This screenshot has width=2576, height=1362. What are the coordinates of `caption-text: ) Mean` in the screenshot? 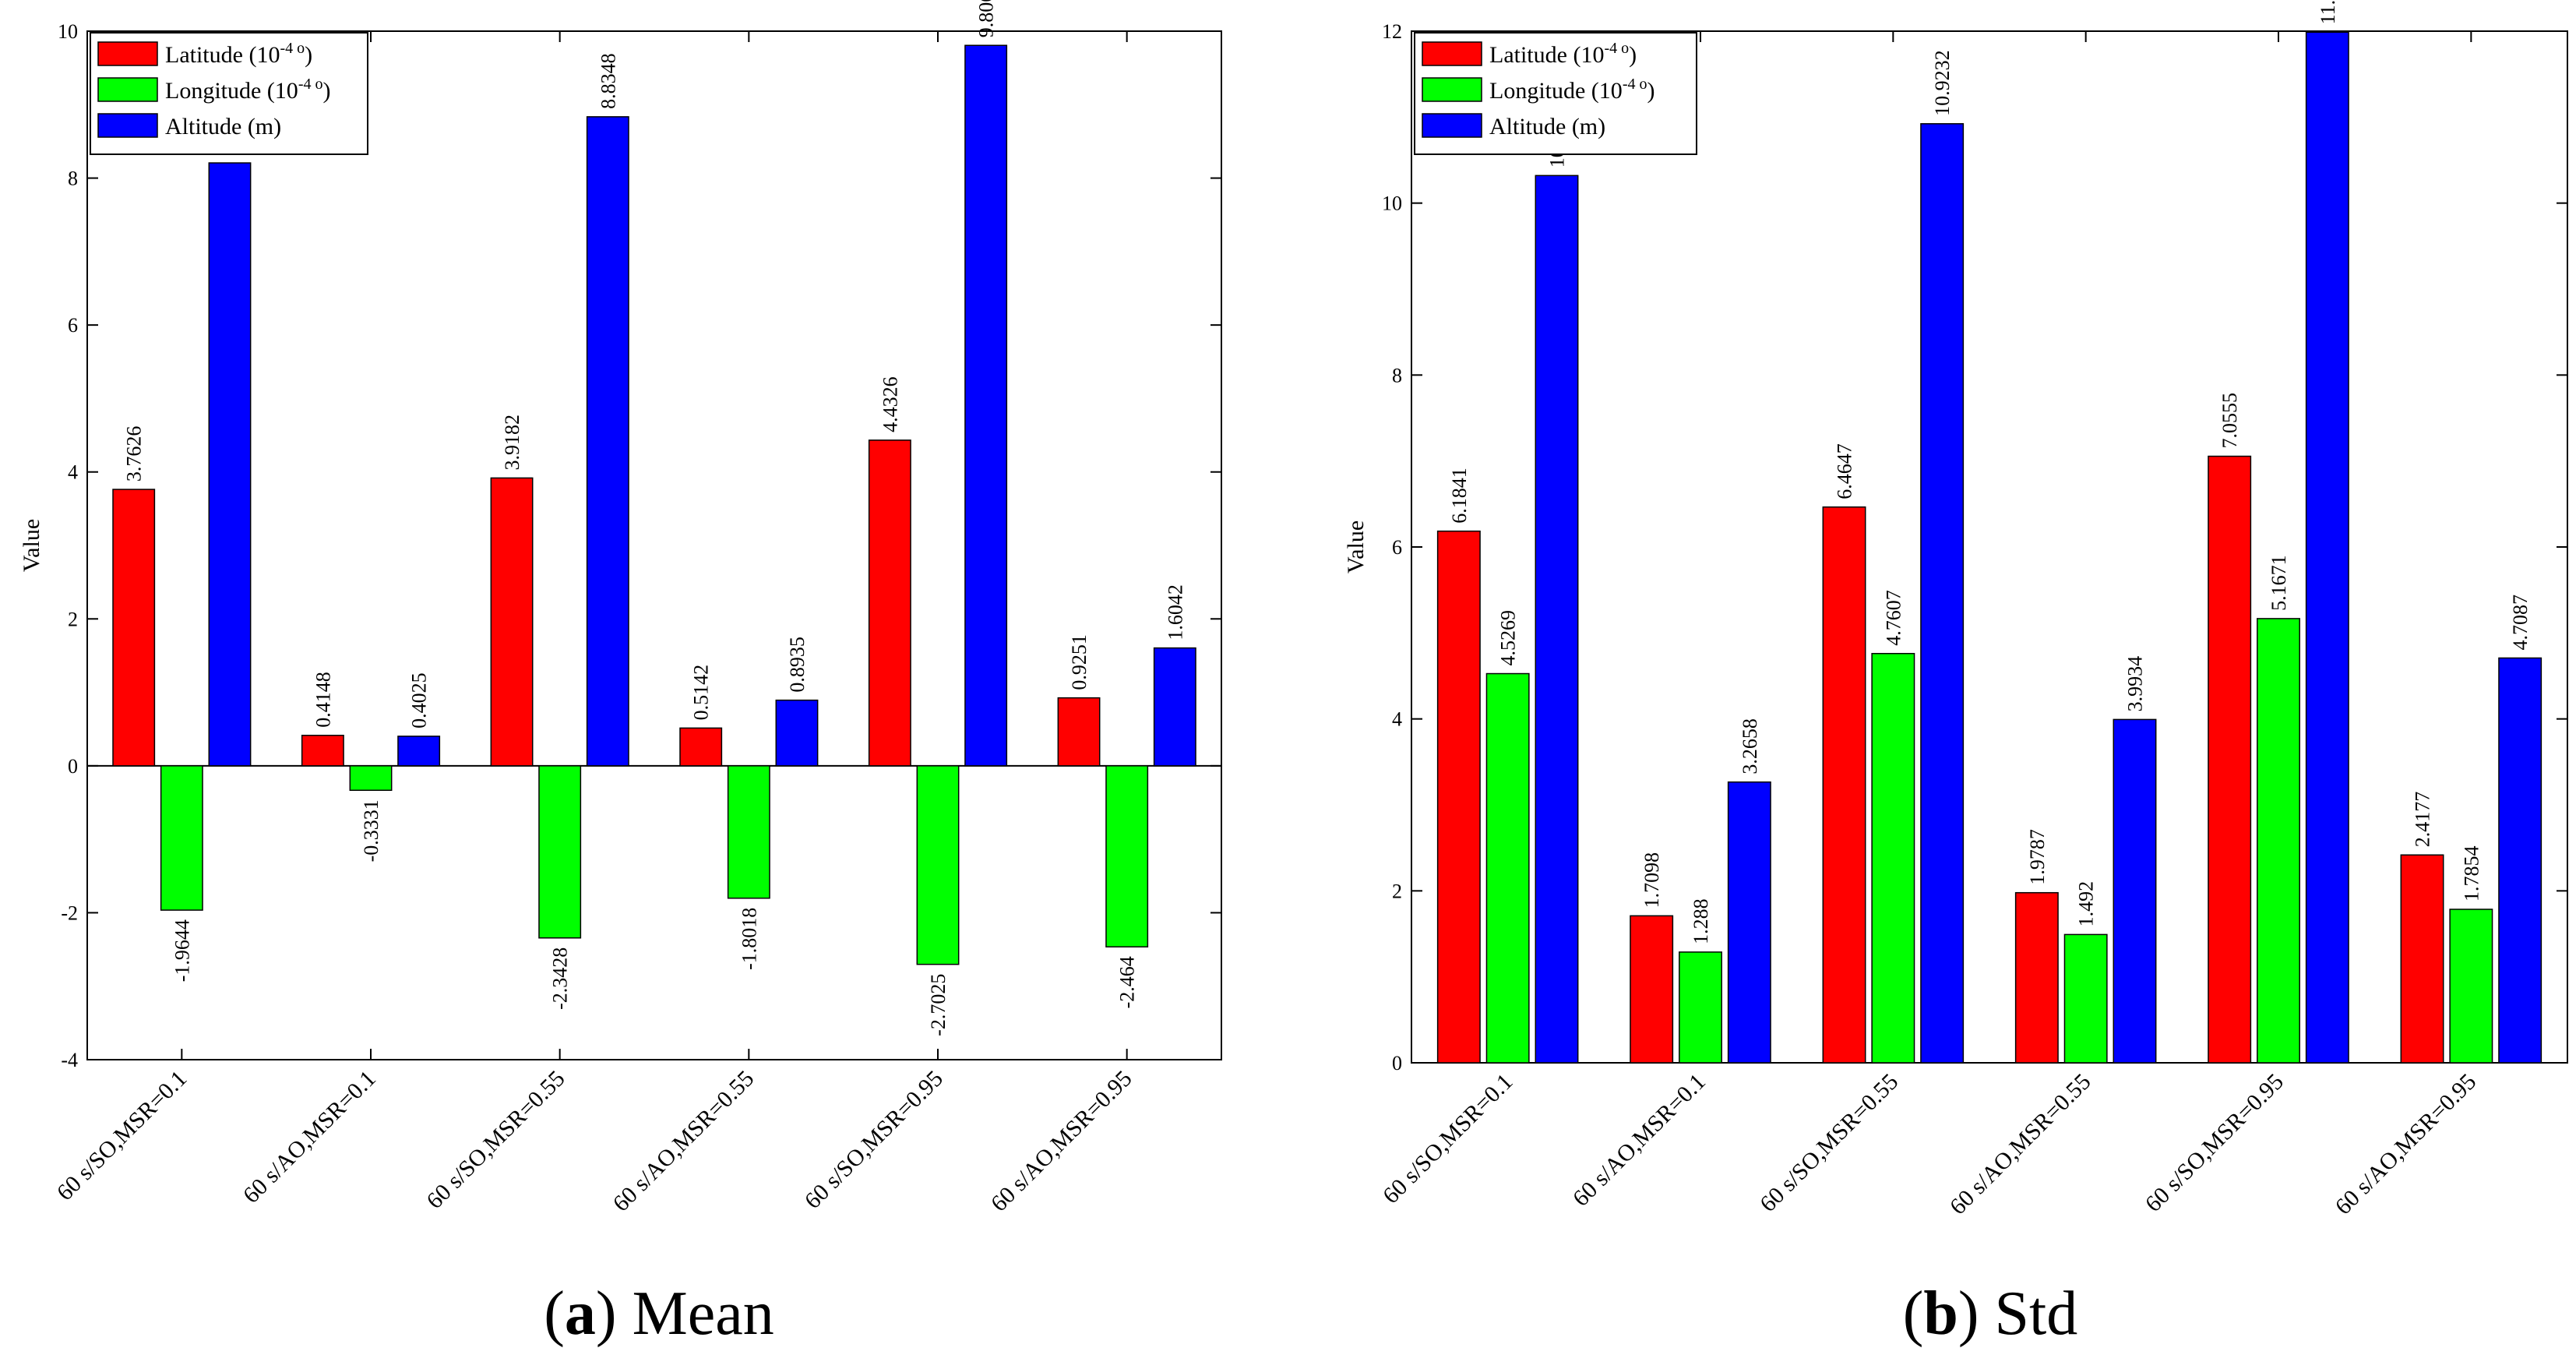 It's located at (685, 1313).